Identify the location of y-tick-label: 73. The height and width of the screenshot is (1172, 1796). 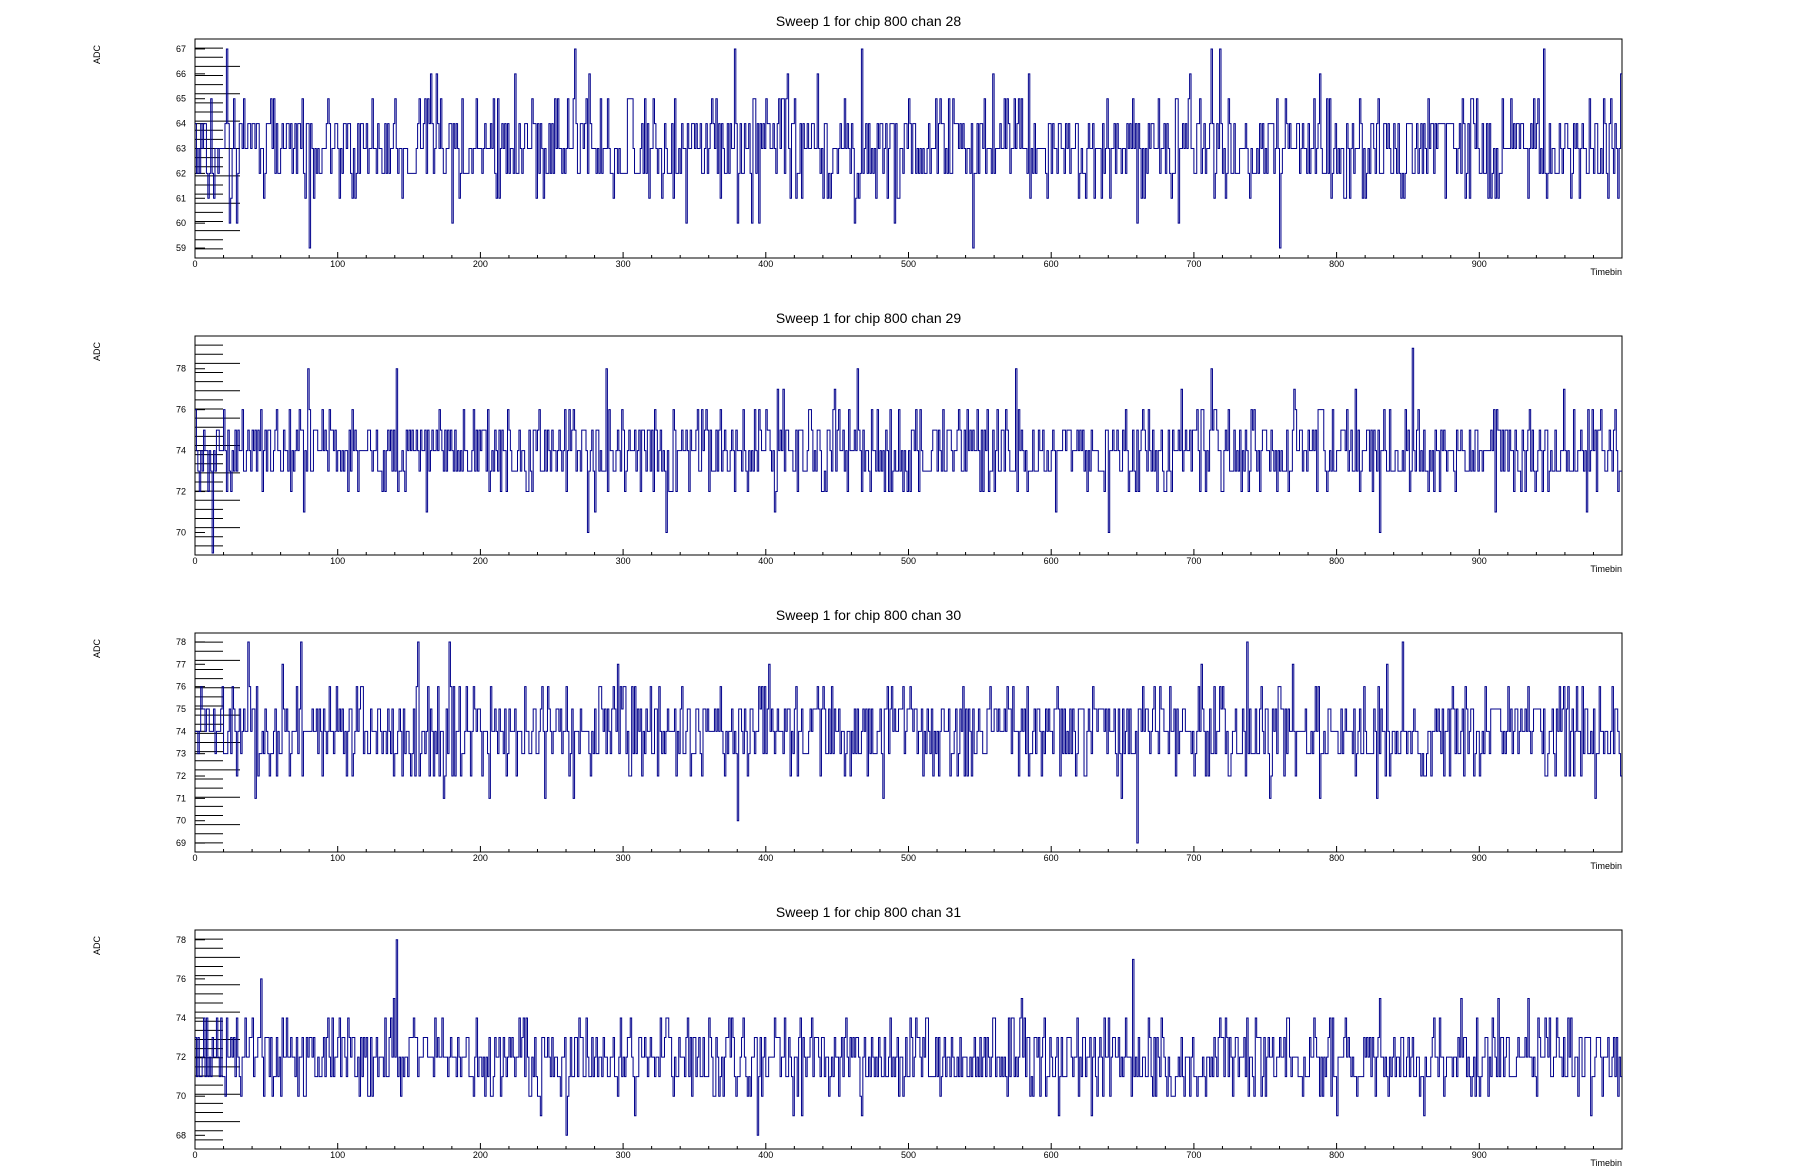
(181, 754).